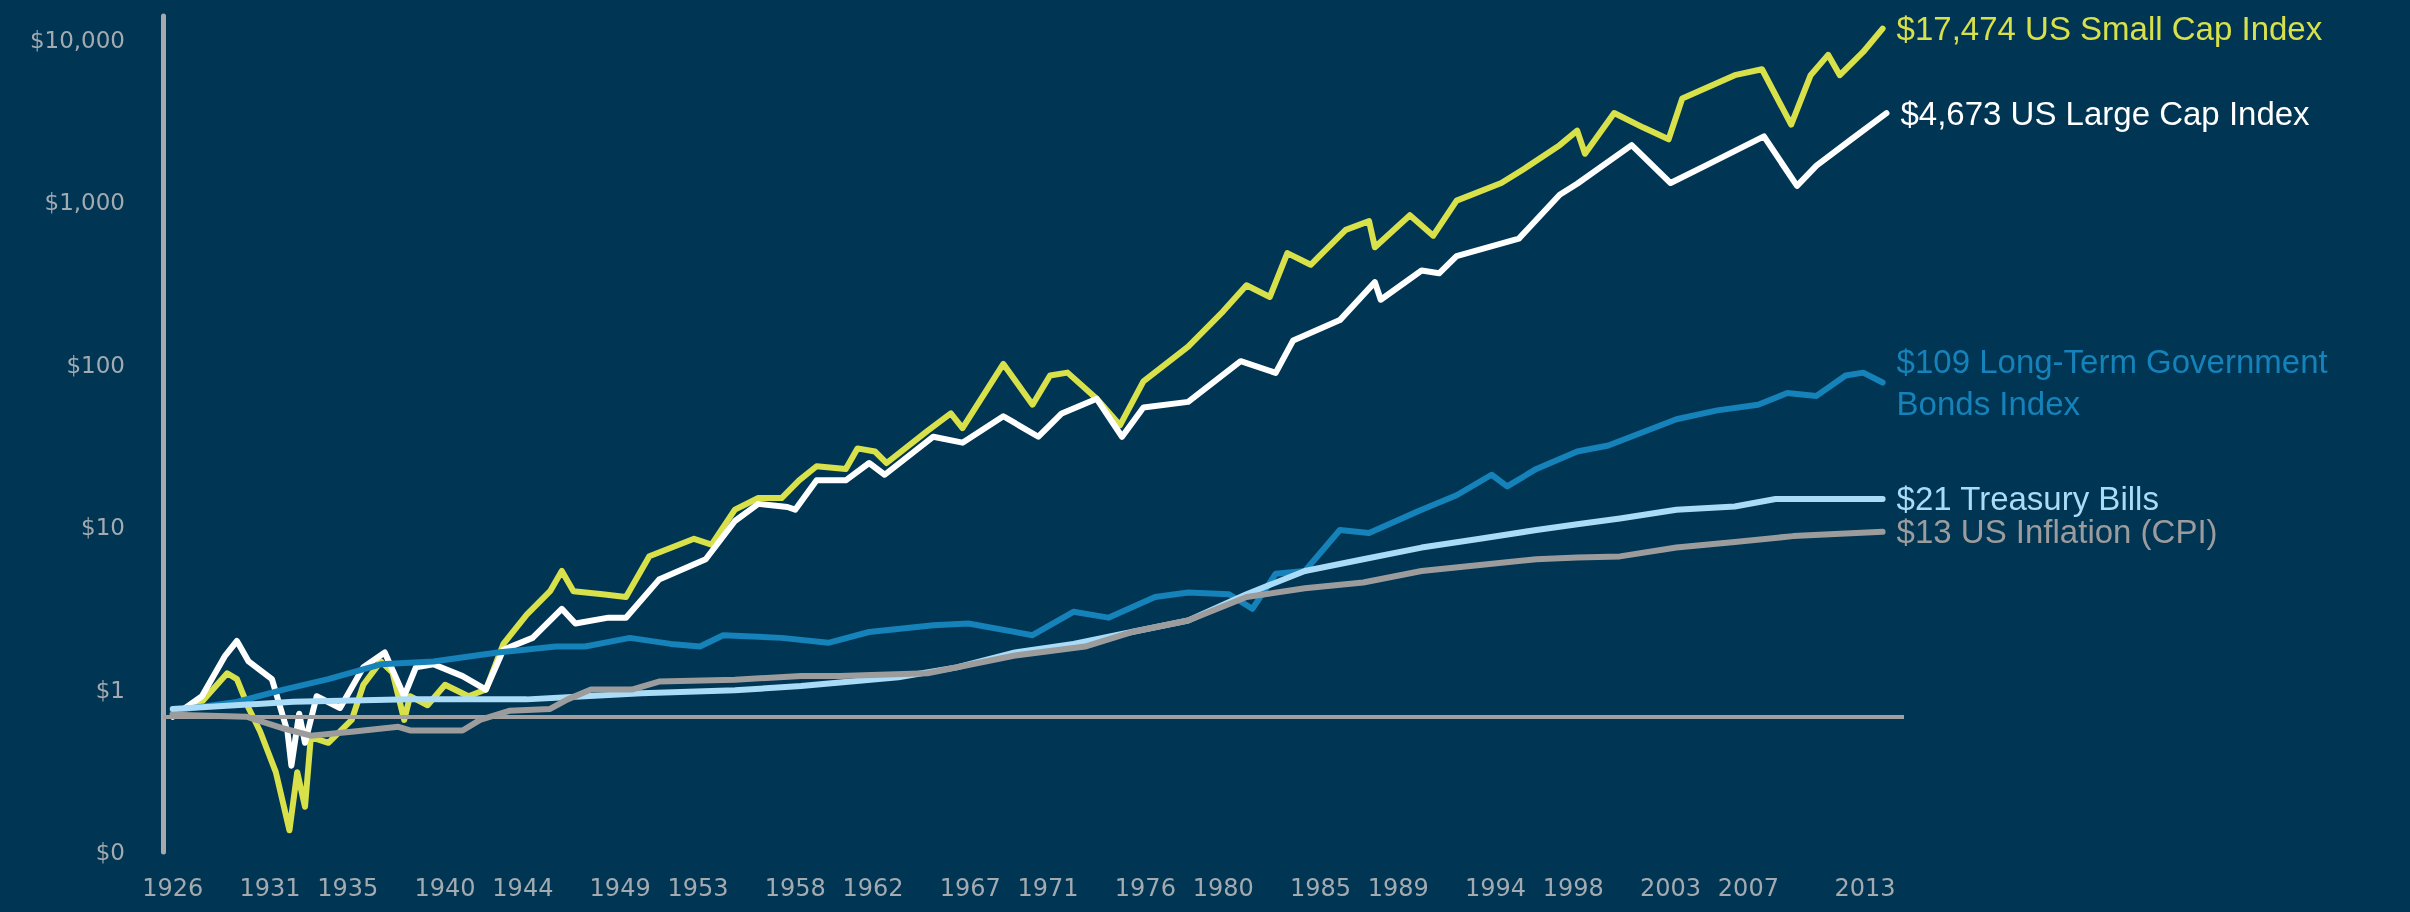  I want to click on y-tick-label: $10,000, so click(77, 39).